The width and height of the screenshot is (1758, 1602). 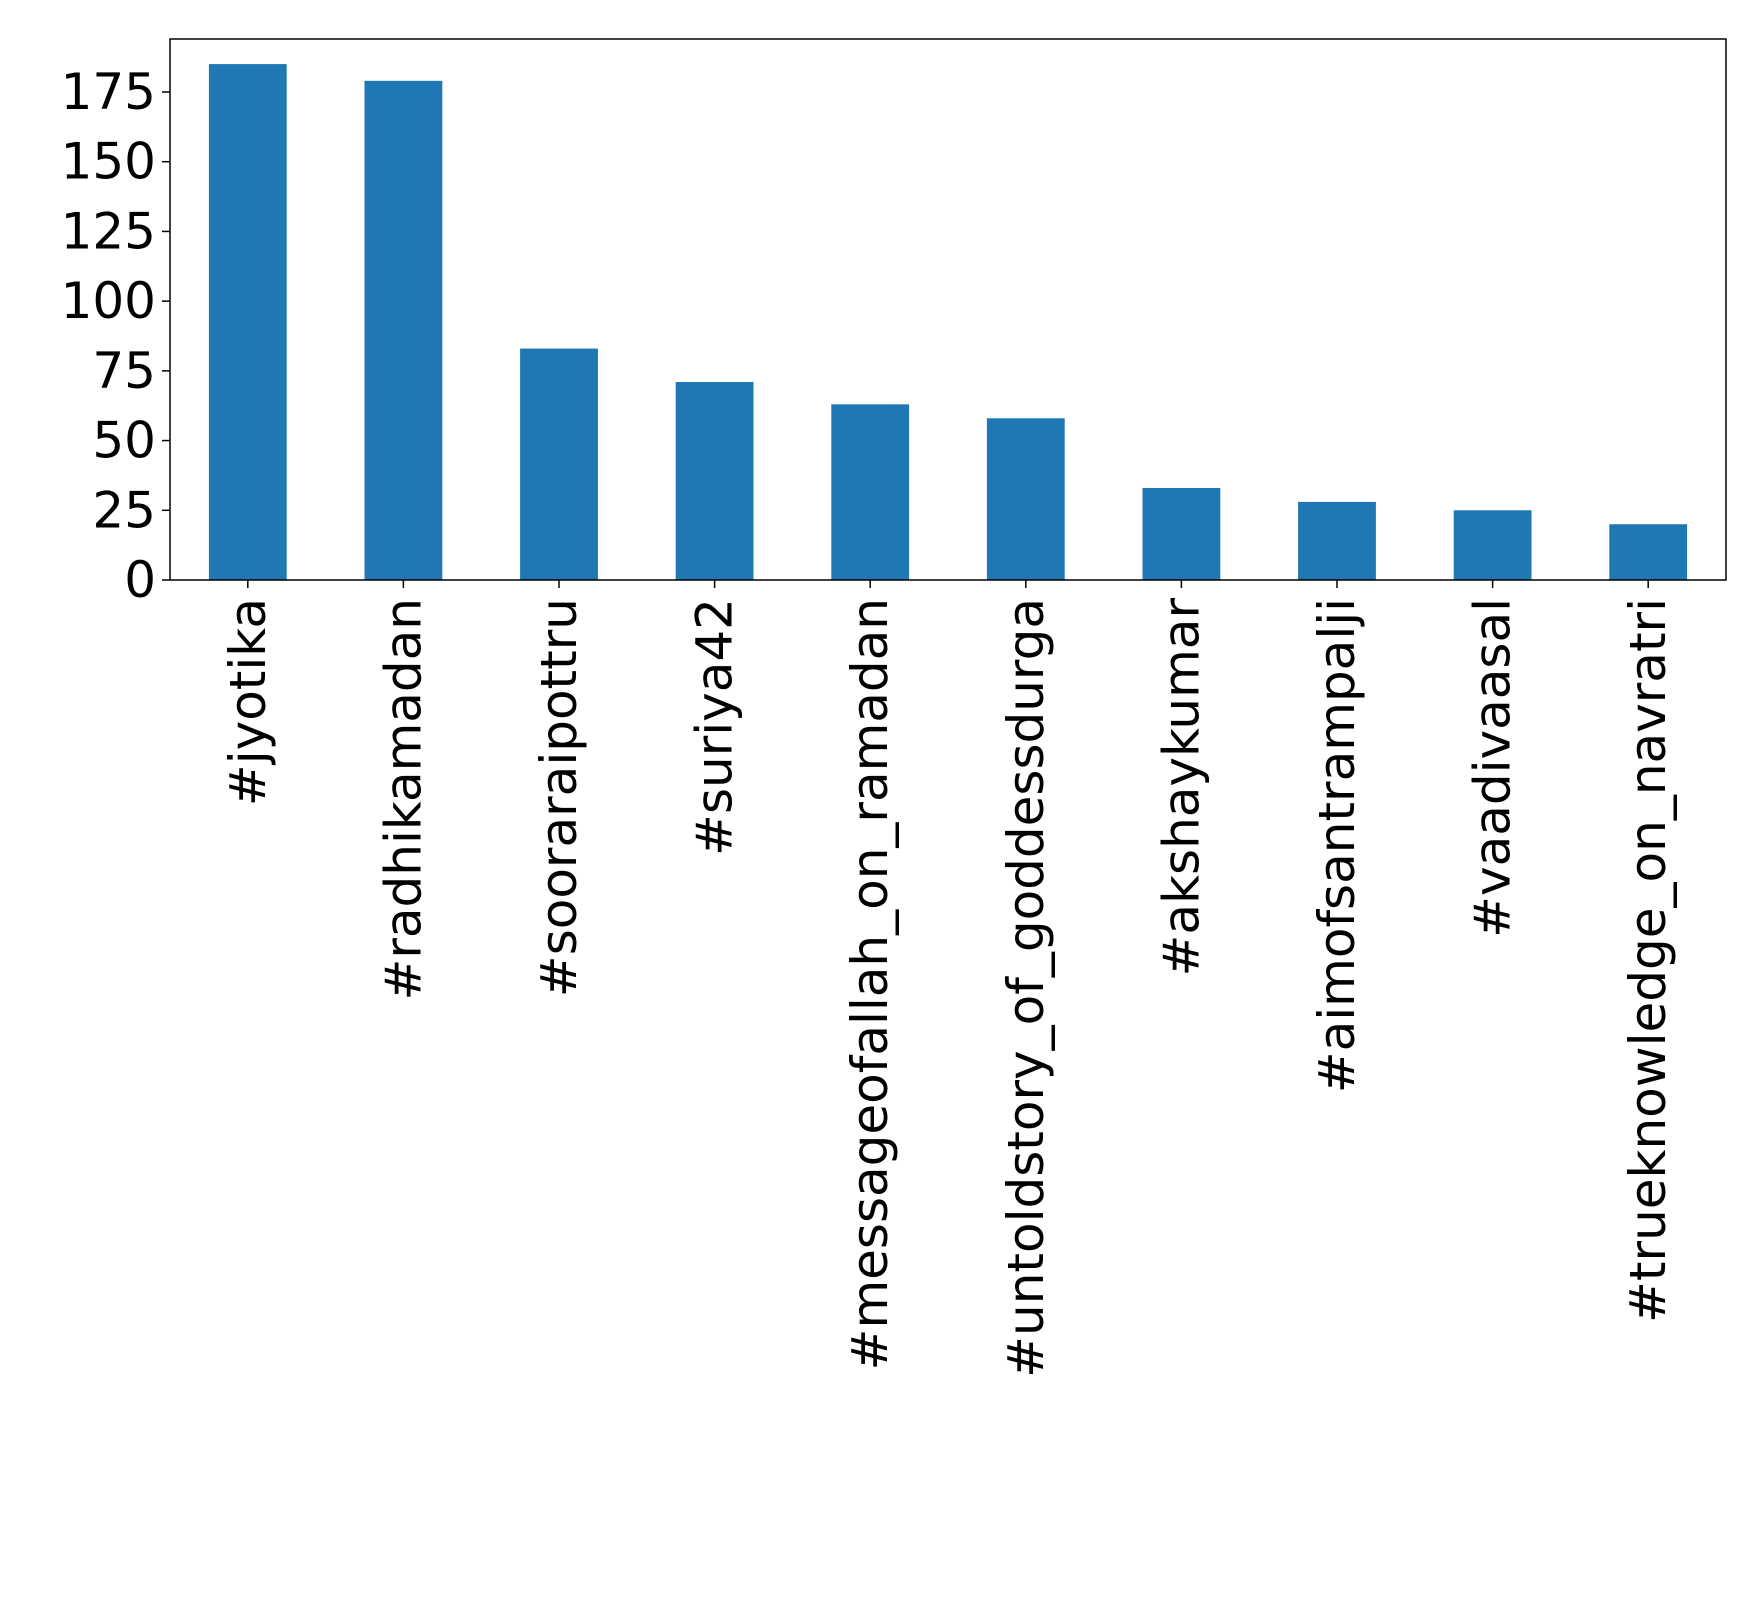 What do you see at coordinates (108, 301) in the screenshot?
I see `y-tick-label: 100` at bounding box center [108, 301].